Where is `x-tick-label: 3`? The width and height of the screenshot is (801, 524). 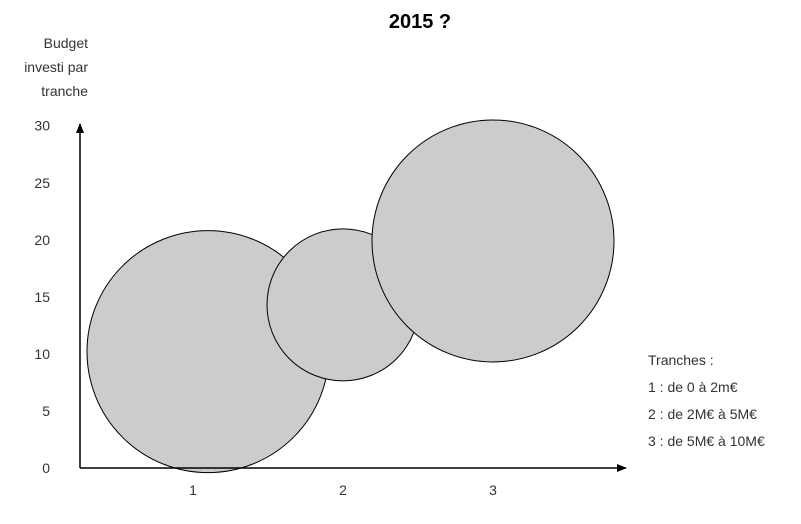
x-tick-label: 3 is located at coordinates (493, 490).